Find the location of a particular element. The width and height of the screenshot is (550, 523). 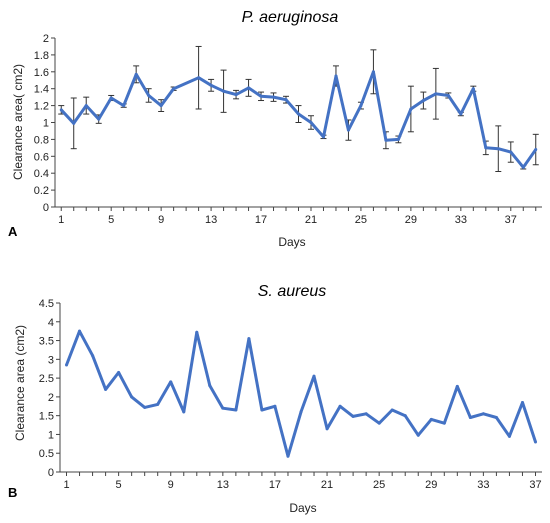

panel-b-y-tick-label: 4 is located at coordinates (51, 323).